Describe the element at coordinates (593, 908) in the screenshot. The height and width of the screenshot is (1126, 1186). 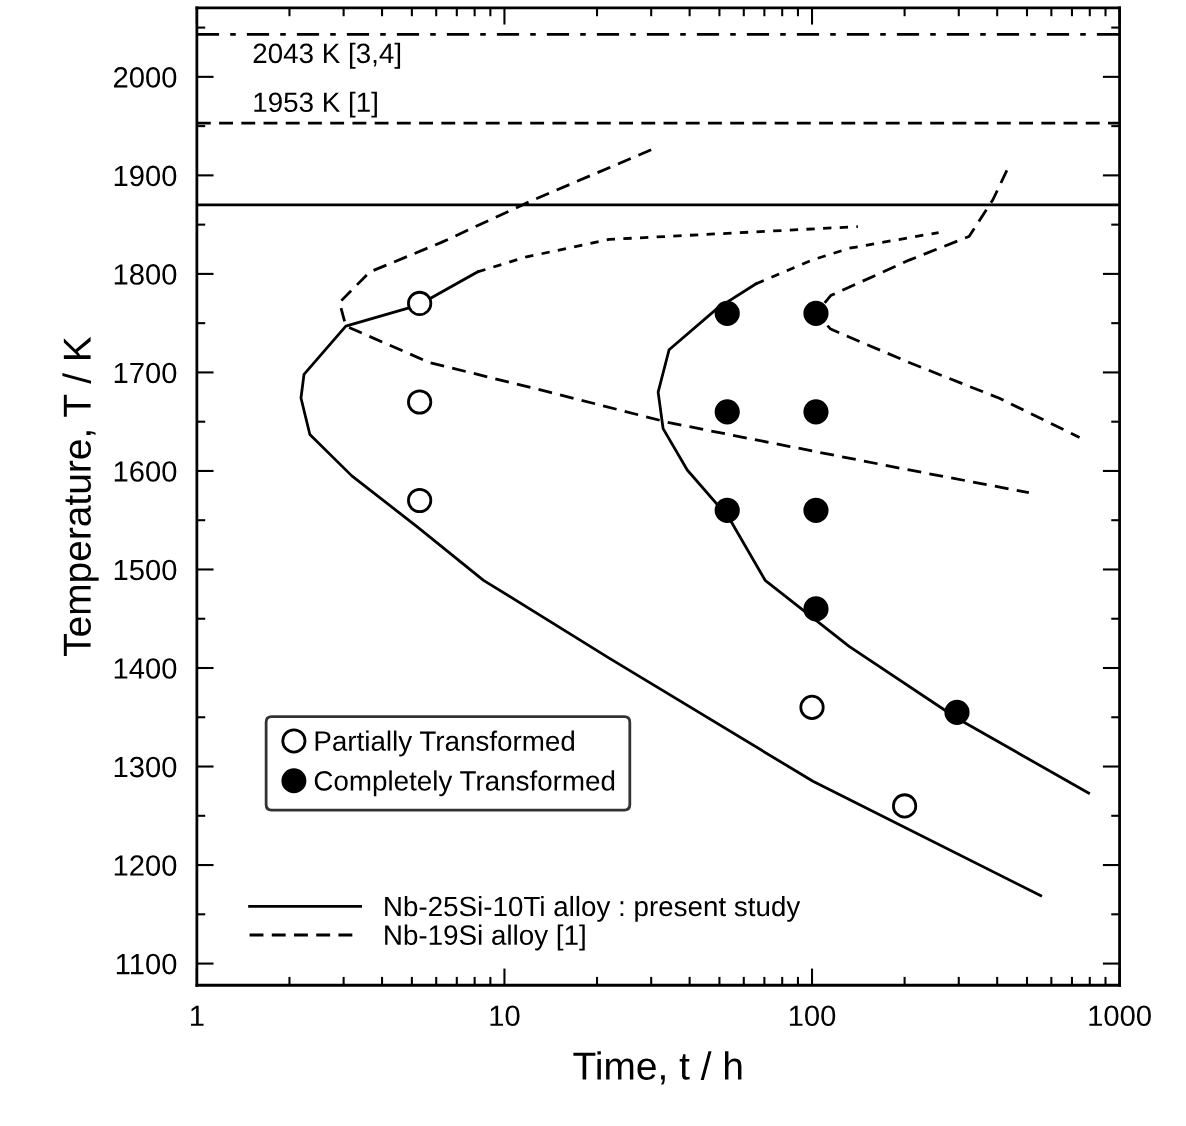
I see `legend-label: Nb-25Si-10Ti alloy : present study` at that location.